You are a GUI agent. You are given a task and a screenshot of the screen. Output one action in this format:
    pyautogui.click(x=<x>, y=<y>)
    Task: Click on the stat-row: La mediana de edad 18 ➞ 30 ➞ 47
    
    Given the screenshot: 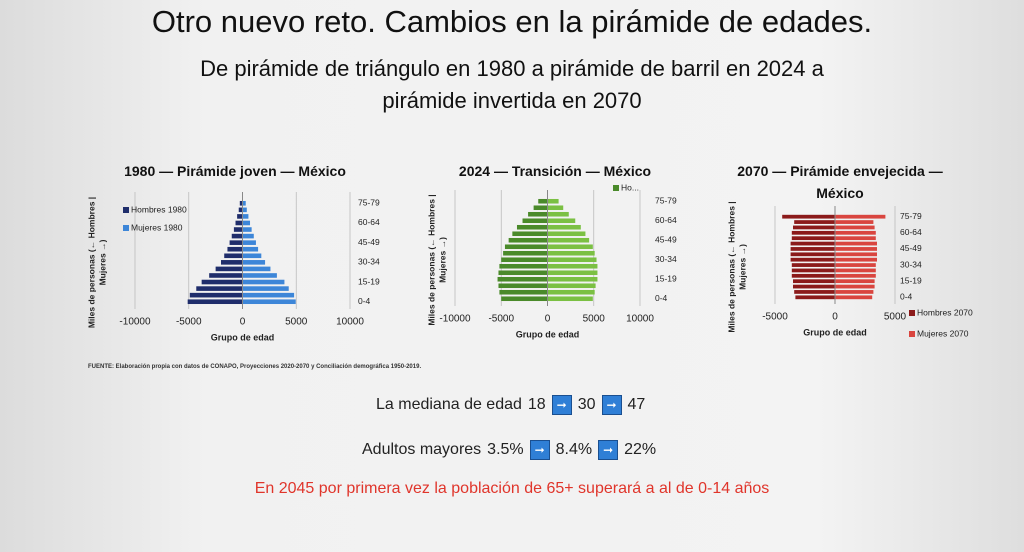 What is the action you would take?
    pyautogui.click(x=510, y=405)
    